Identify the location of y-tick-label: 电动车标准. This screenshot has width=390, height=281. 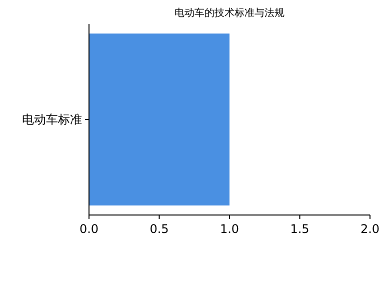
(52, 119).